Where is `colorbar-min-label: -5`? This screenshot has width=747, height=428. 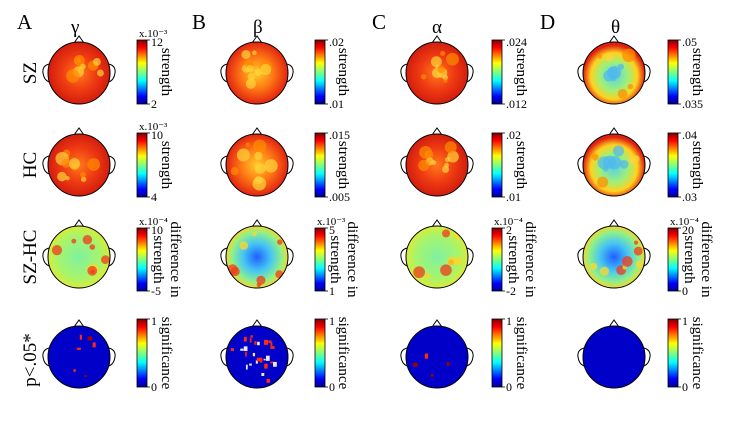
colorbar-min-label: -5 is located at coordinates (156, 291).